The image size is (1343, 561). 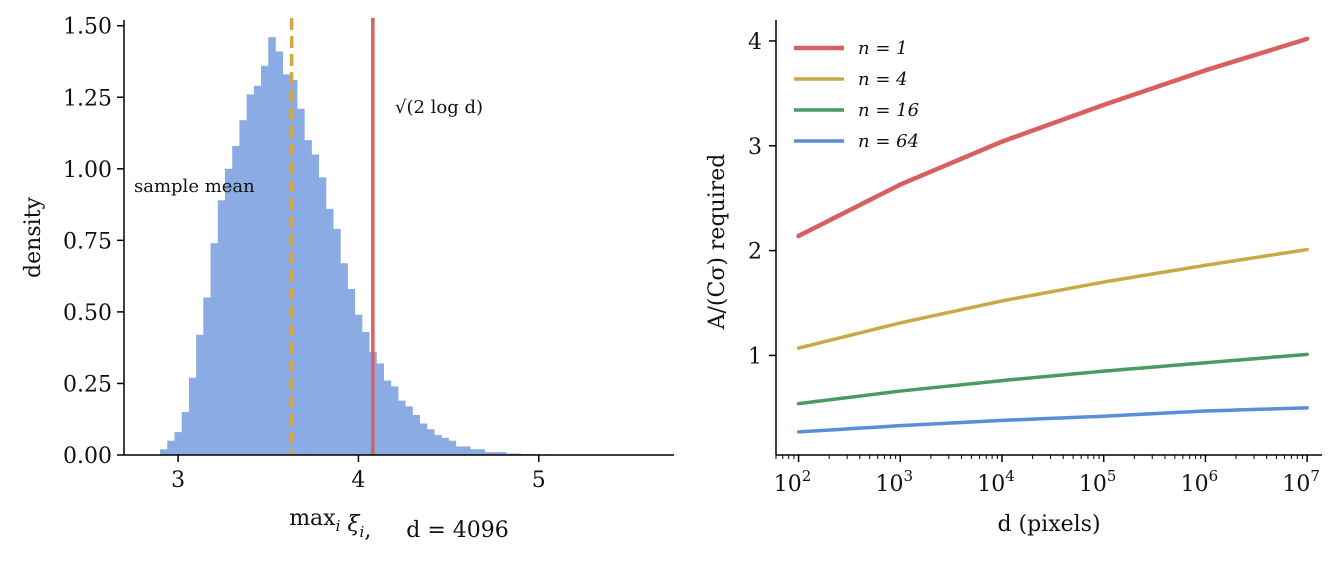 I want to click on histogram-reference-lines, so click(x=332, y=236).